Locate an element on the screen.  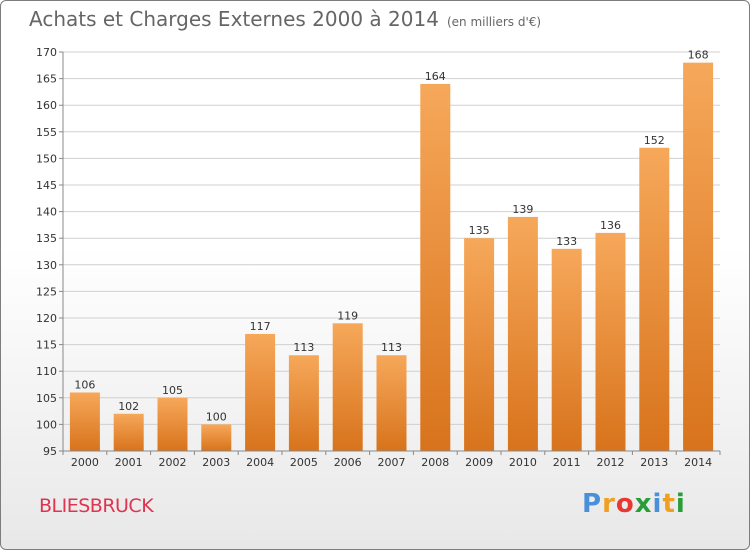
x-tick-label: 2002 is located at coordinates (173, 462).